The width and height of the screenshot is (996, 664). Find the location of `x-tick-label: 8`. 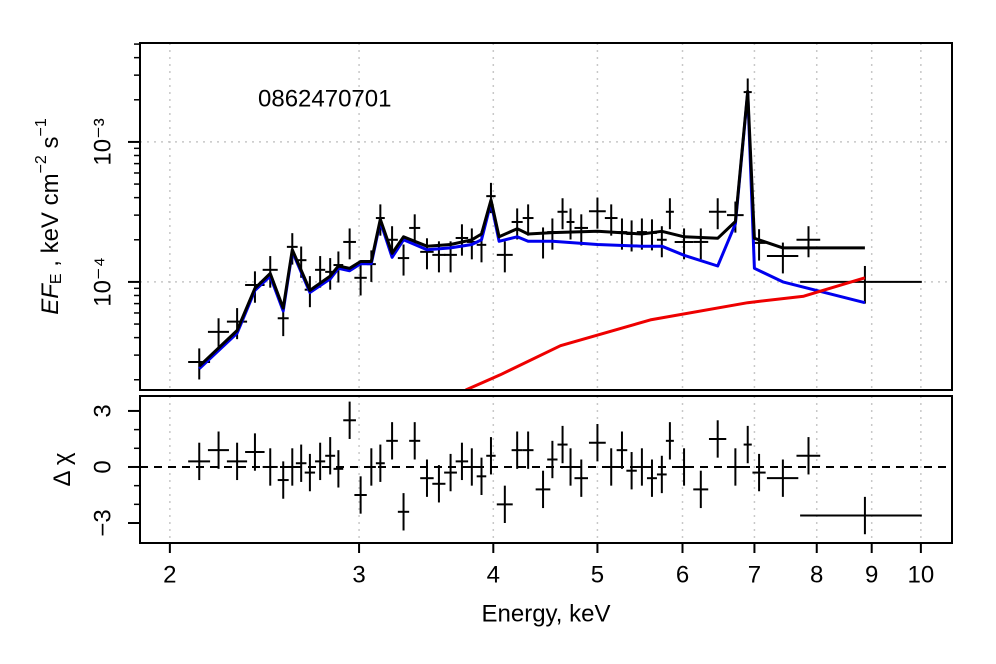

x-tick-label: 8 is located at coordinates (816, 574).